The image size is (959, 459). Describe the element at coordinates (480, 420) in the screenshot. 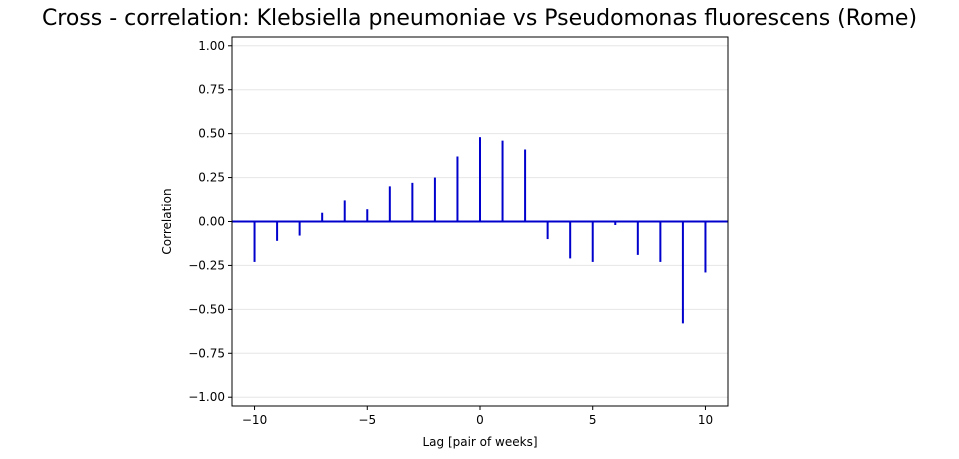

I see `x-tick-label: 0` at that location.